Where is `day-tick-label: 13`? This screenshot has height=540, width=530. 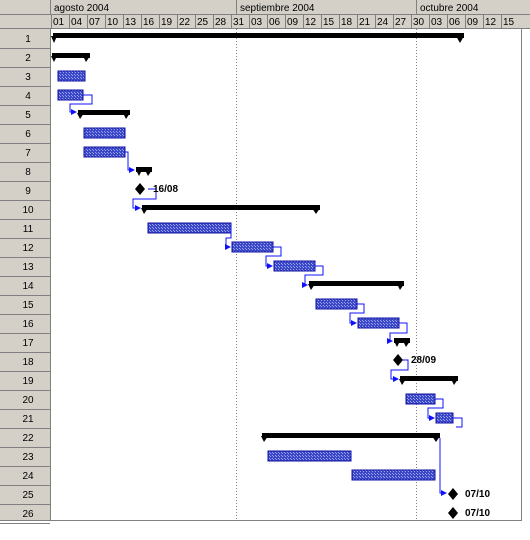
day-tick-label: 13 is located at coordinates (131, 22).